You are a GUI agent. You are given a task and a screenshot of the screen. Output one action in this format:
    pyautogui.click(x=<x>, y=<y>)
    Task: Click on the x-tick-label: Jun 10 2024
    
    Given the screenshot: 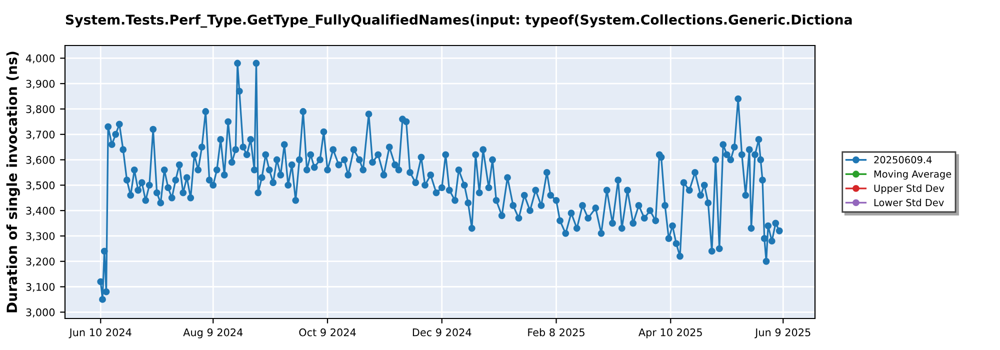 What is the action you would take?
    pyautogui.click(x=100, y=333)
    